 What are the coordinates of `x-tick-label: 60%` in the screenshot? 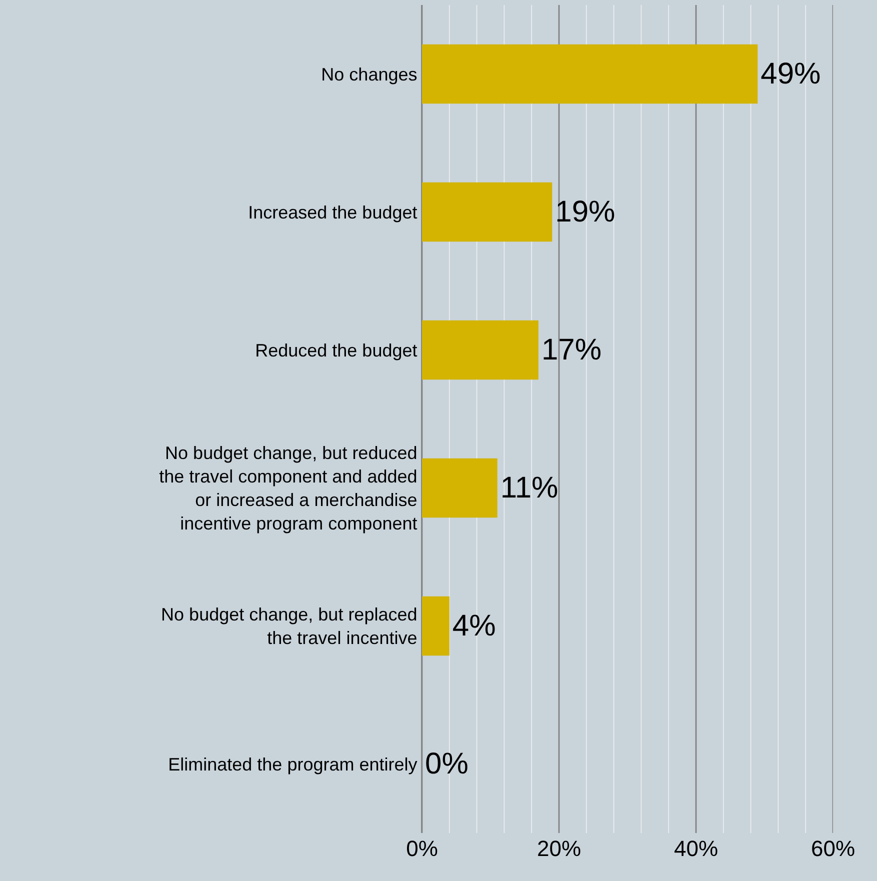 It's located at (833, 848).